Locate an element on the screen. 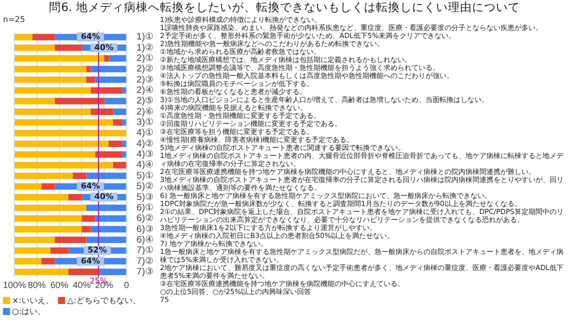 The image size is (569, 320). x-tick-label: 80% is located at coordinates (37, 285).